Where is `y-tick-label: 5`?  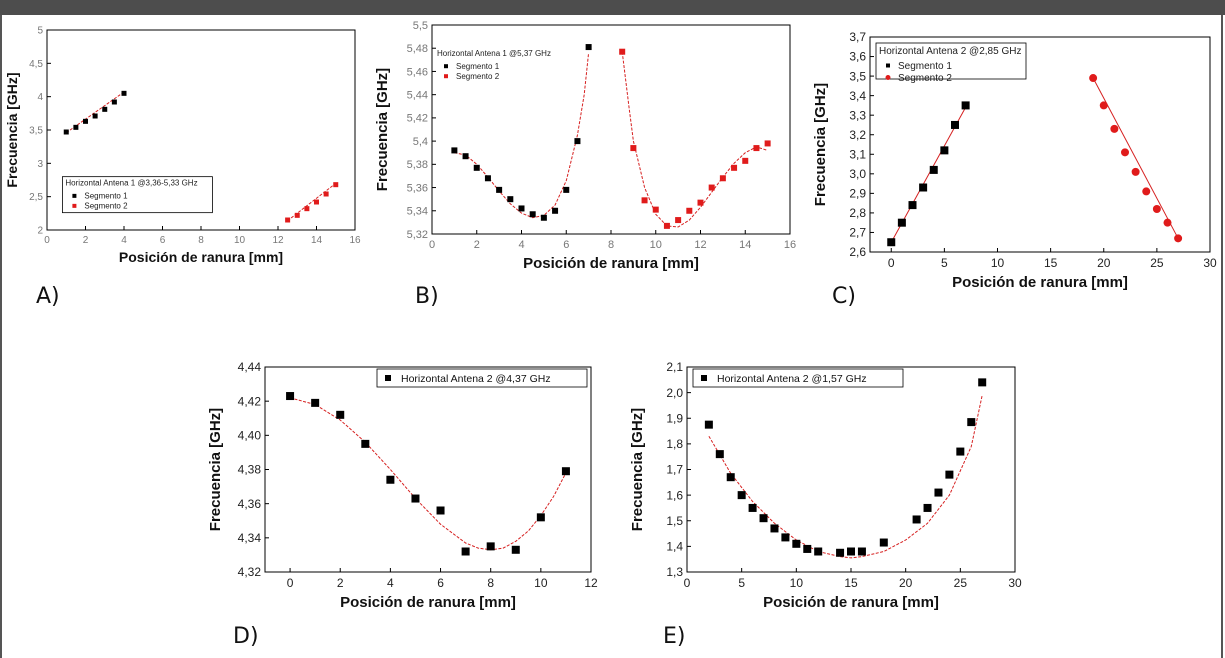 y-tick-label: 5 is located at coordinates (40, 31).